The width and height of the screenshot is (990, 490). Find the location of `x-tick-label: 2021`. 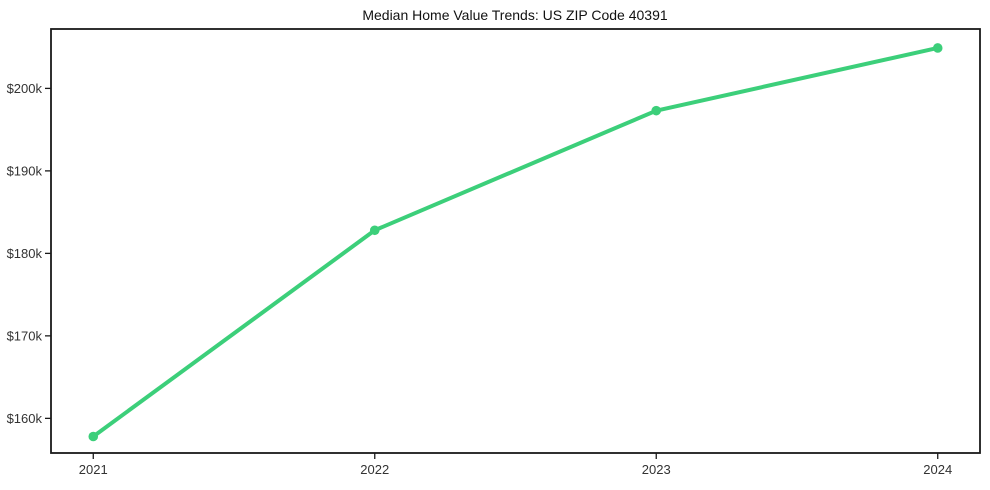

x-tick-label: 2021 is located at coordinates (93, 469).